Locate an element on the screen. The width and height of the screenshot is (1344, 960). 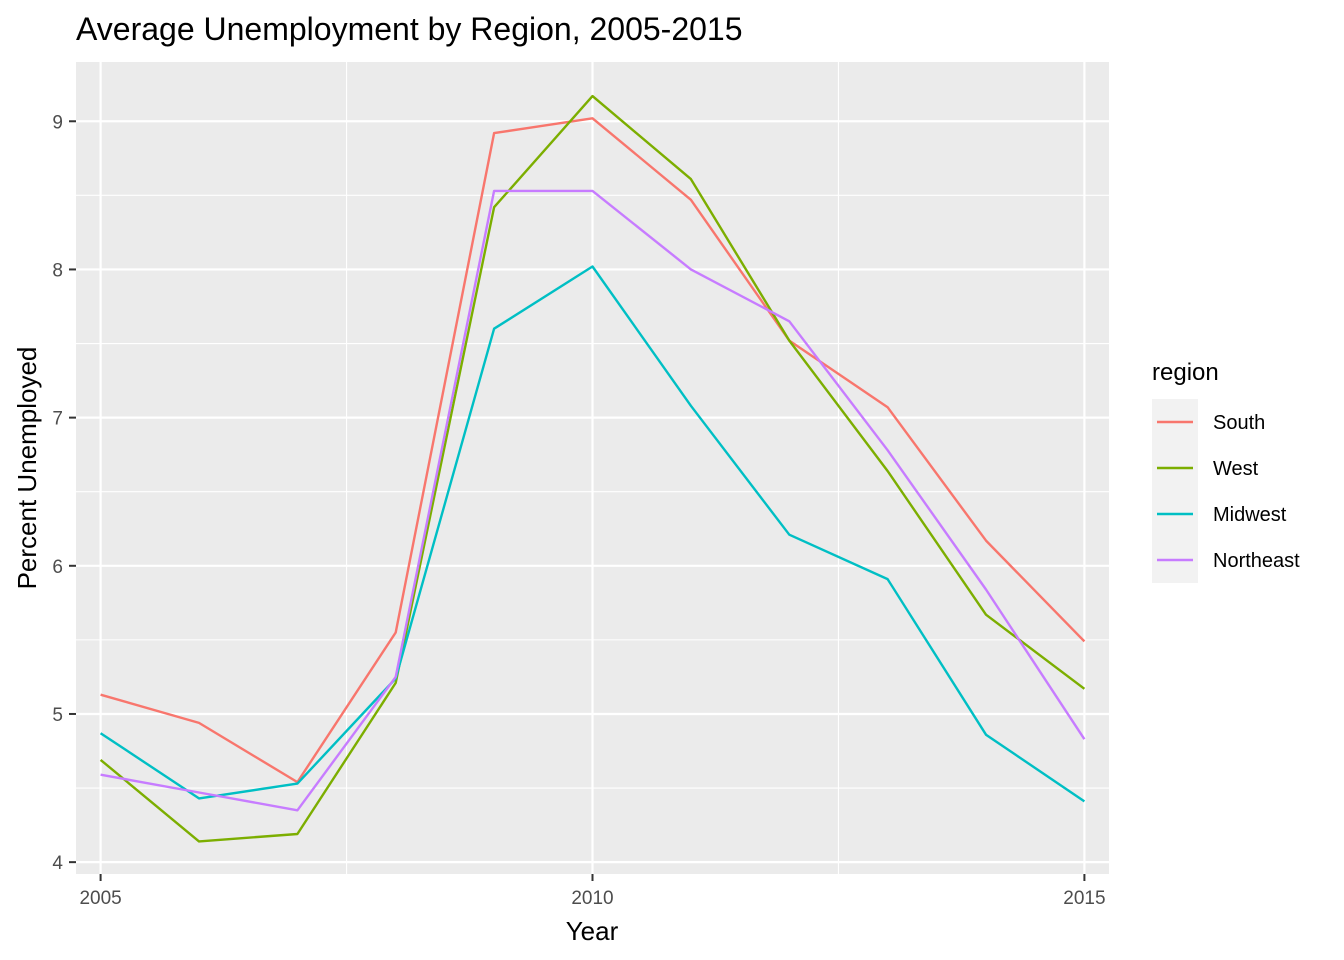
x-axis: 2005 2010 2015 is located at coordinates (592, 891).